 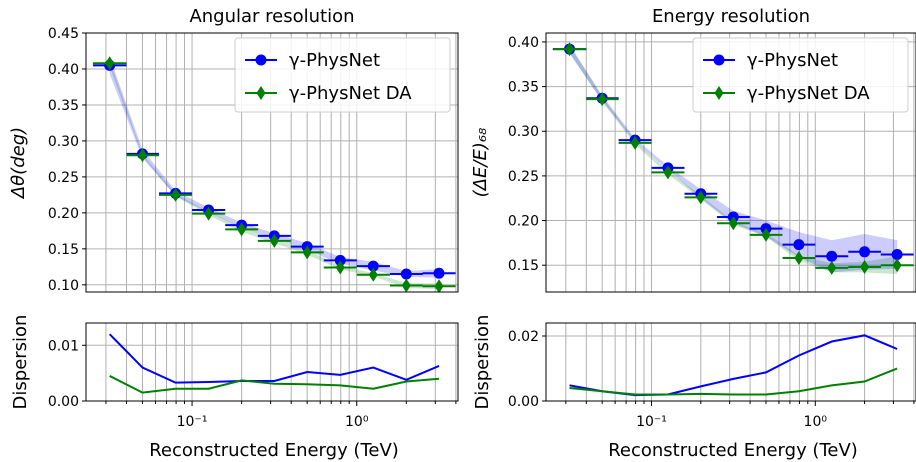 I want to click on y-tick-label: 0.02, so click(x=523, y=337).